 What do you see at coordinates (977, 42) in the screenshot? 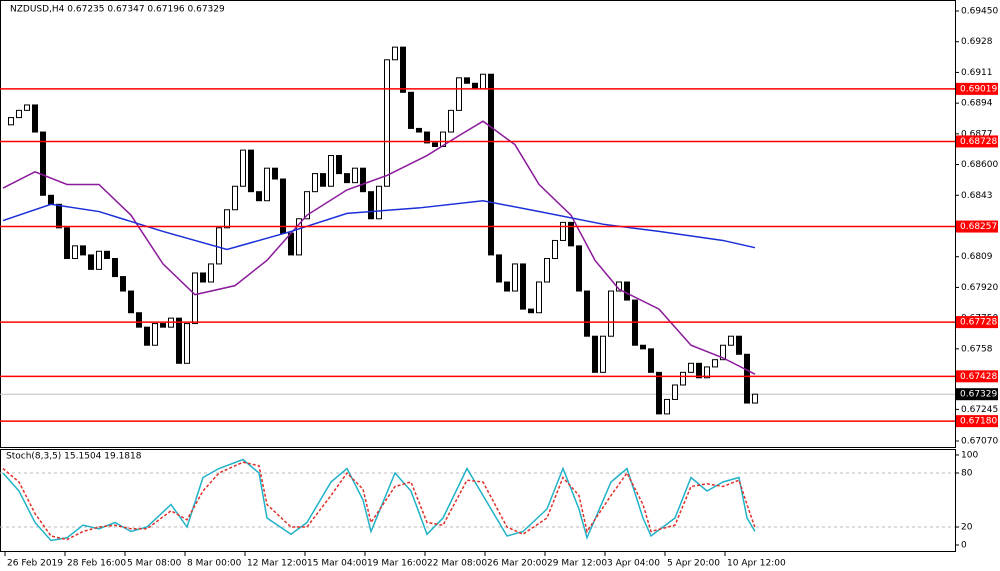
I see `y-tick-label: 0.6928` at bounding box center [977, 42].